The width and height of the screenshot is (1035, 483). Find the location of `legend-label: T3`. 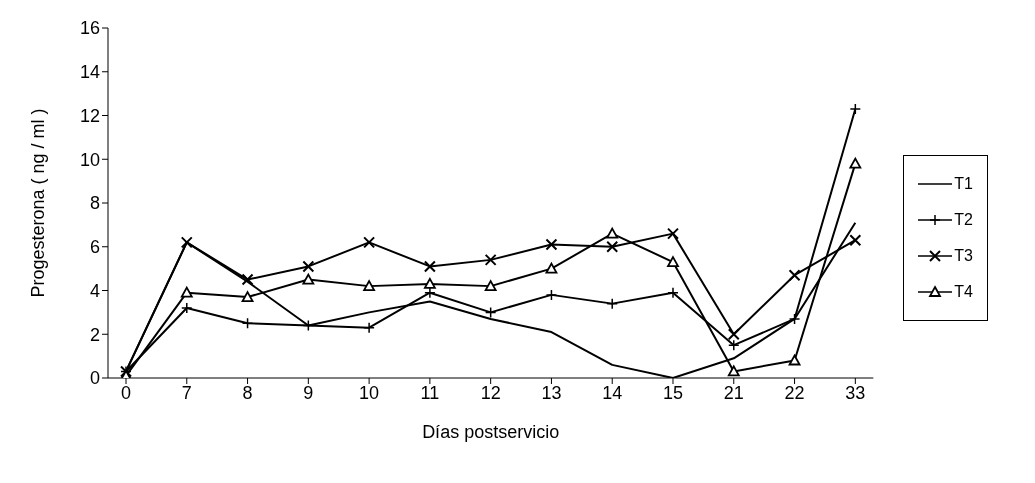

legend-label: T3 is located at coordinates (963, 256).